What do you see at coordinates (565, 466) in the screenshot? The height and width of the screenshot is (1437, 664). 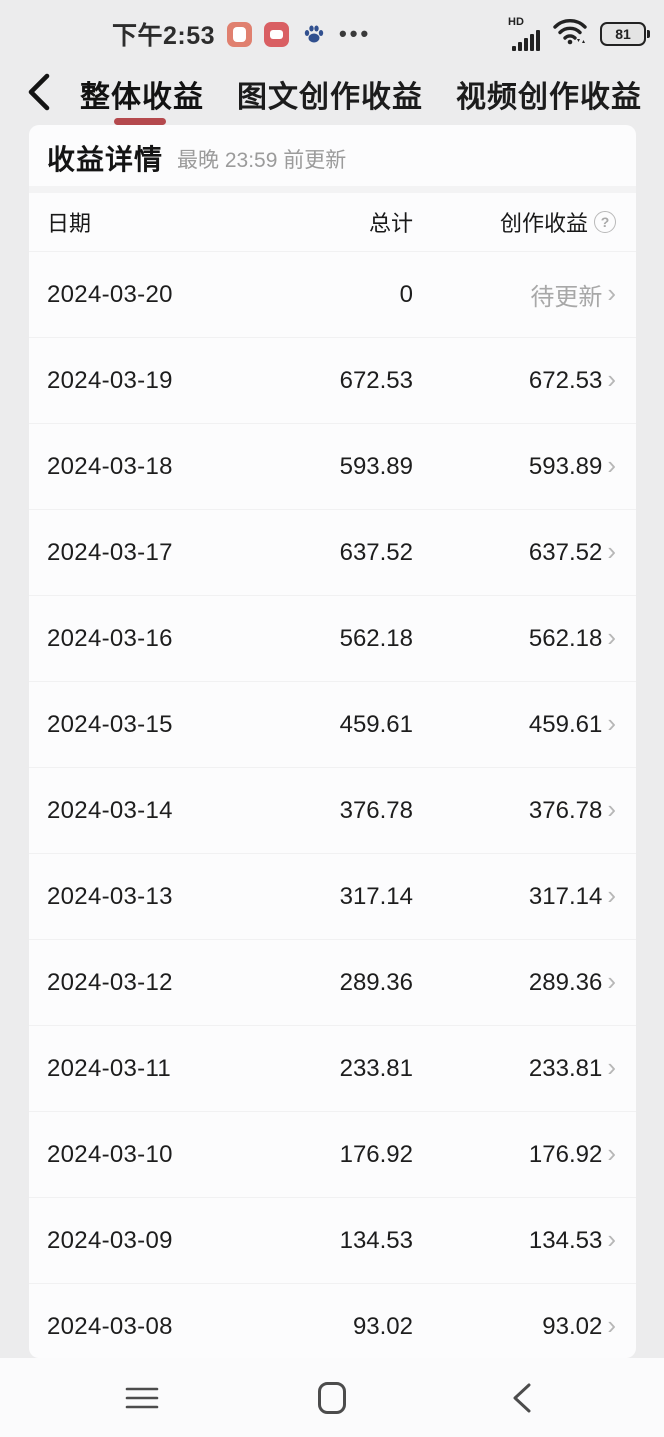 I see `row-creation-value: 593.89` at bounding box center [565, 466].